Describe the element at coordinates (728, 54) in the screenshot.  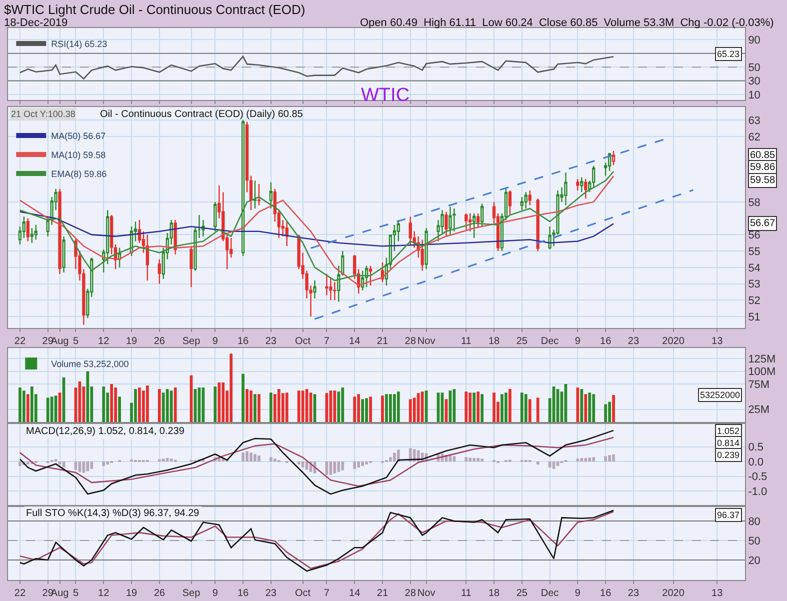
I see `annotation: 65.23` at that location.